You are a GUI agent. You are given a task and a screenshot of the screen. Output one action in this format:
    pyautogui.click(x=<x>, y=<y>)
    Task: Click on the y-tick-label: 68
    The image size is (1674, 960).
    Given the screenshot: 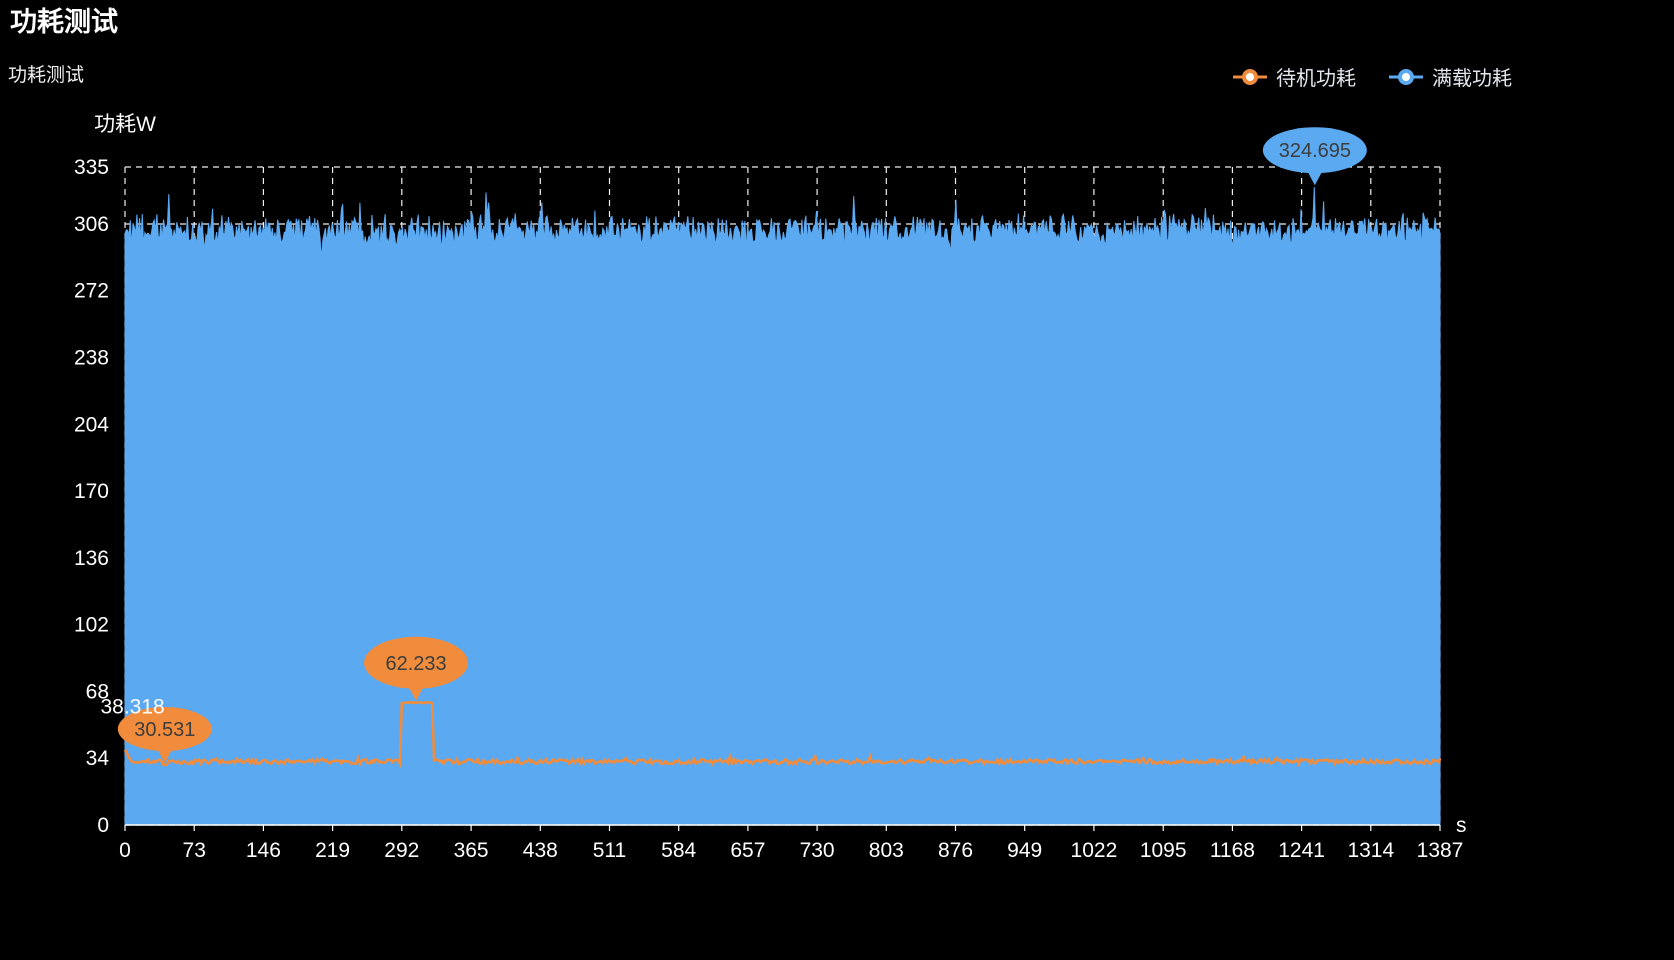 What is the action you would take?
    pyautogui.click(x=97, y=691)
    